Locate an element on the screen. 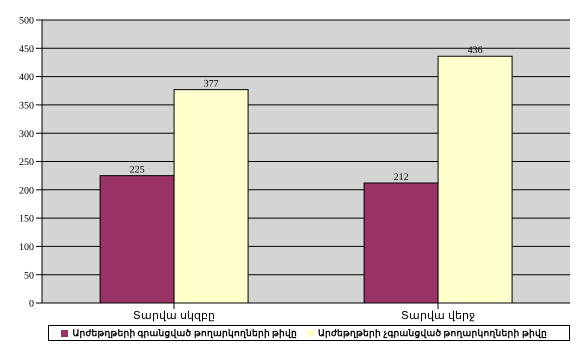 The width and height of the screenshot is (588, 353). y-tick-label: 300 is located at coordinates (26, 134).